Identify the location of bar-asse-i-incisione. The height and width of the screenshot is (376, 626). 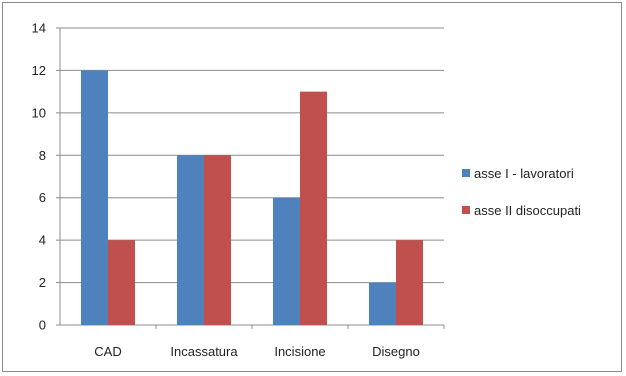
(286, 261).